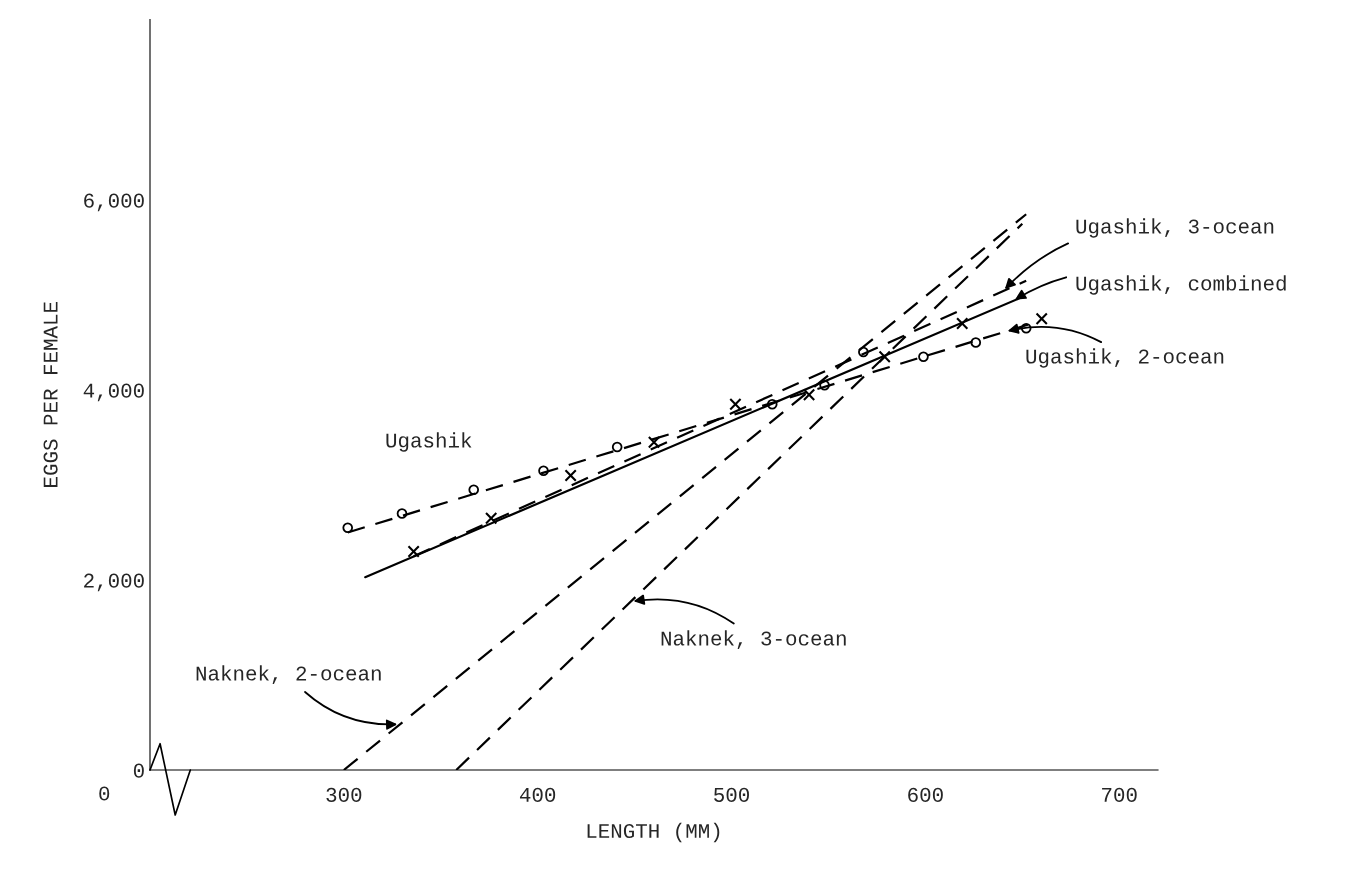 The image size is (1364, 871). What do you see at coordinates (1125, 358) in the screenshot?
I see `annotation: Ugashik, 2-ocean` at bounding box center [1125, 358].